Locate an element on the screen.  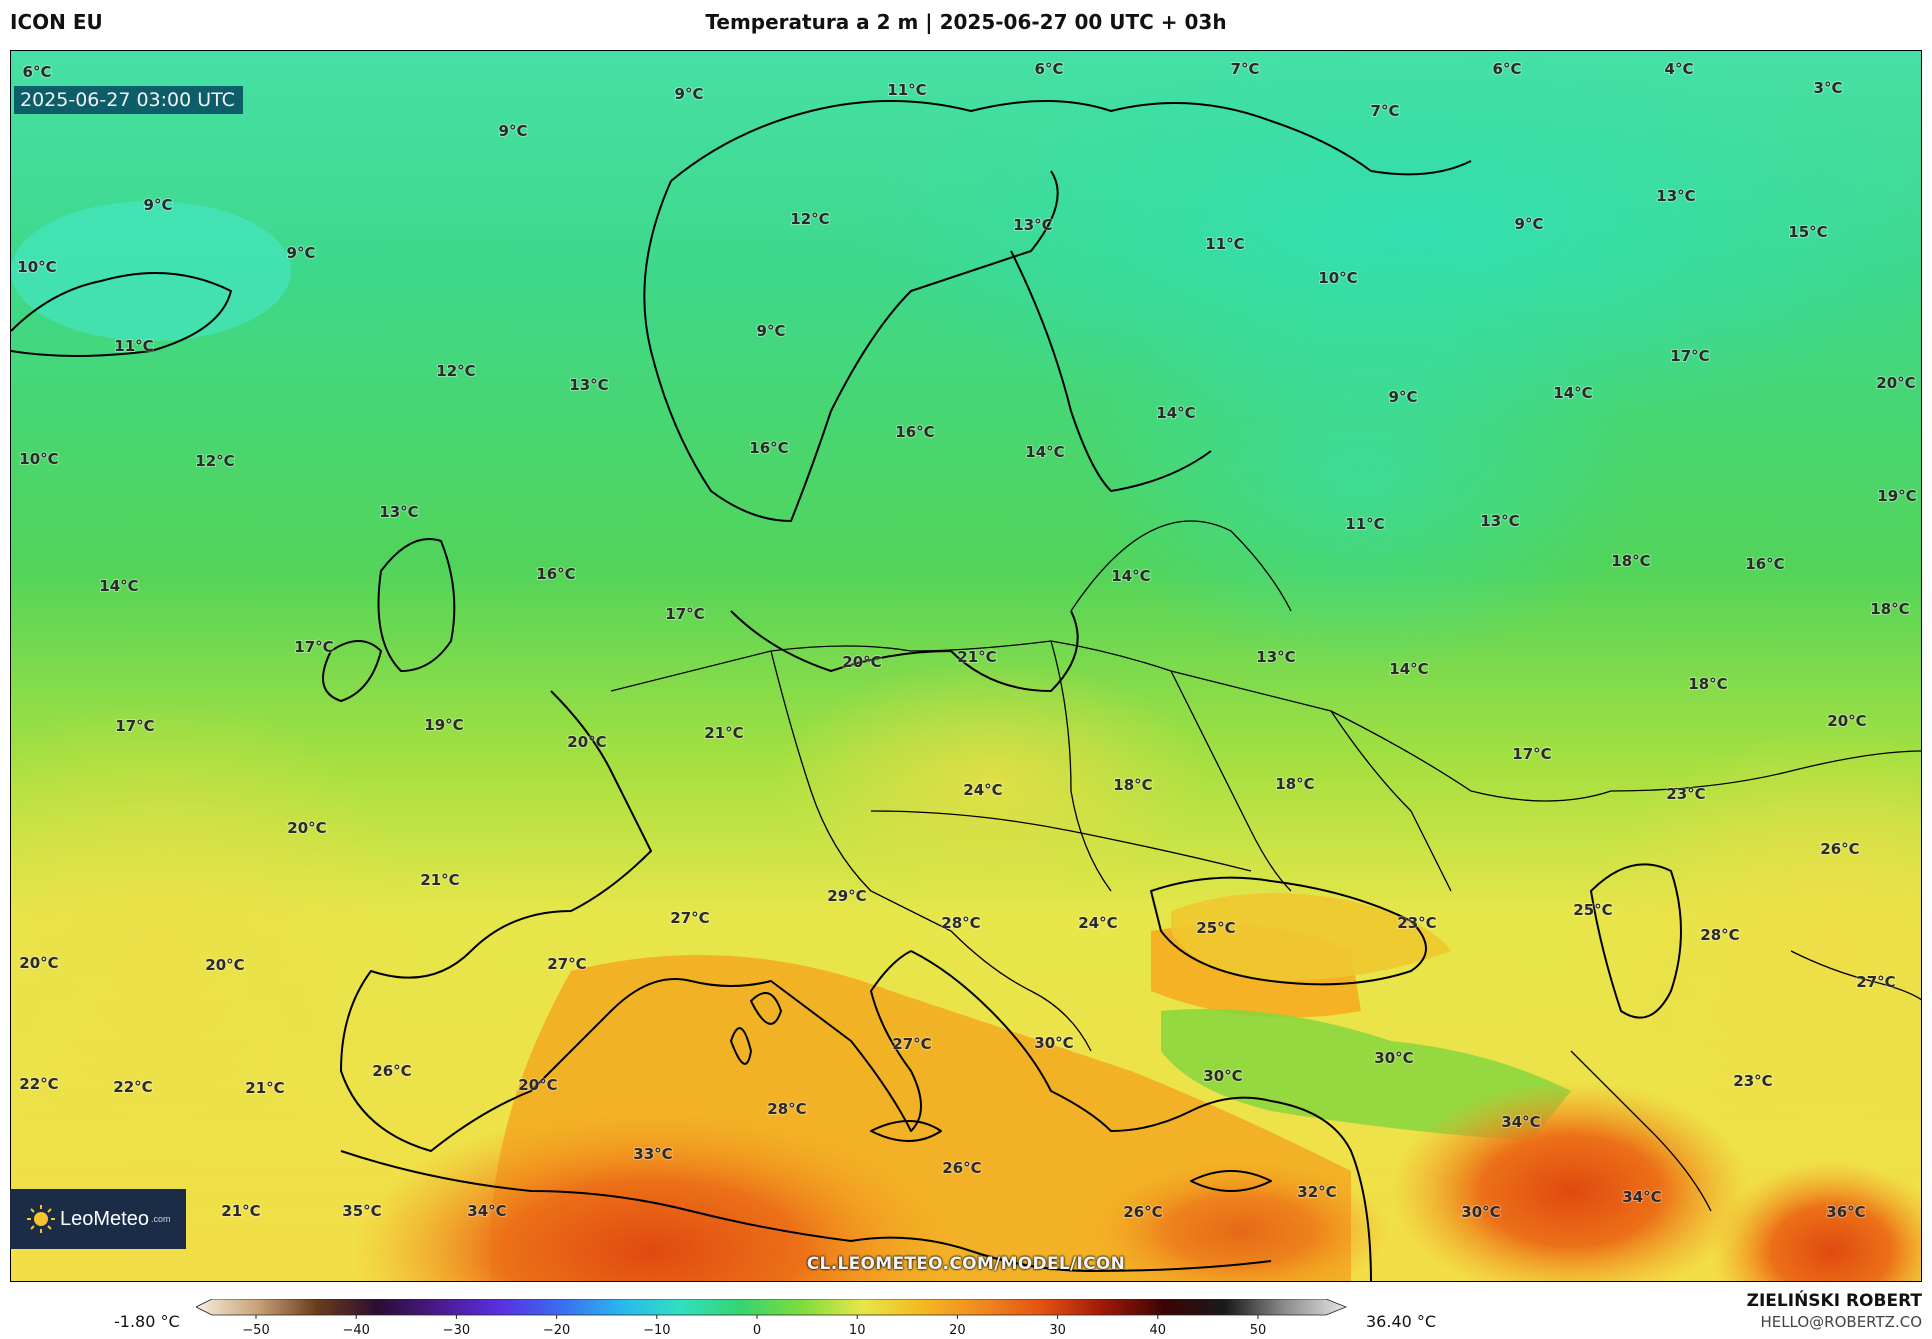
temperature-label: 36°C is located at coordinates (1845, 1212).